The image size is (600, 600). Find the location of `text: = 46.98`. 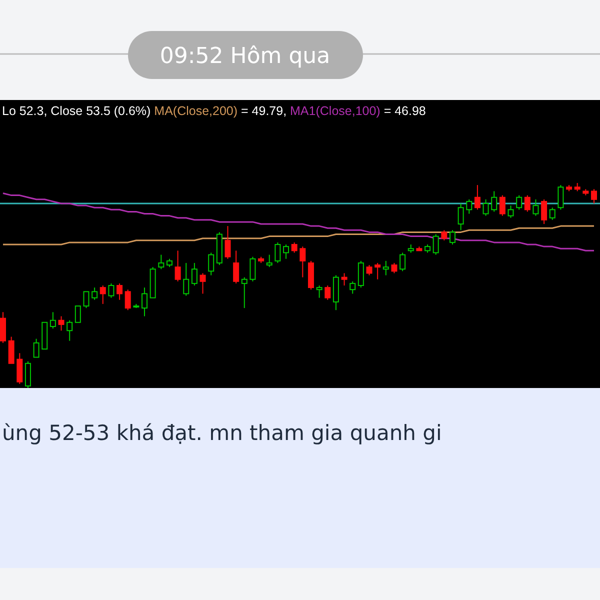

text: = 46.98 is located at coordinates (403, 111).